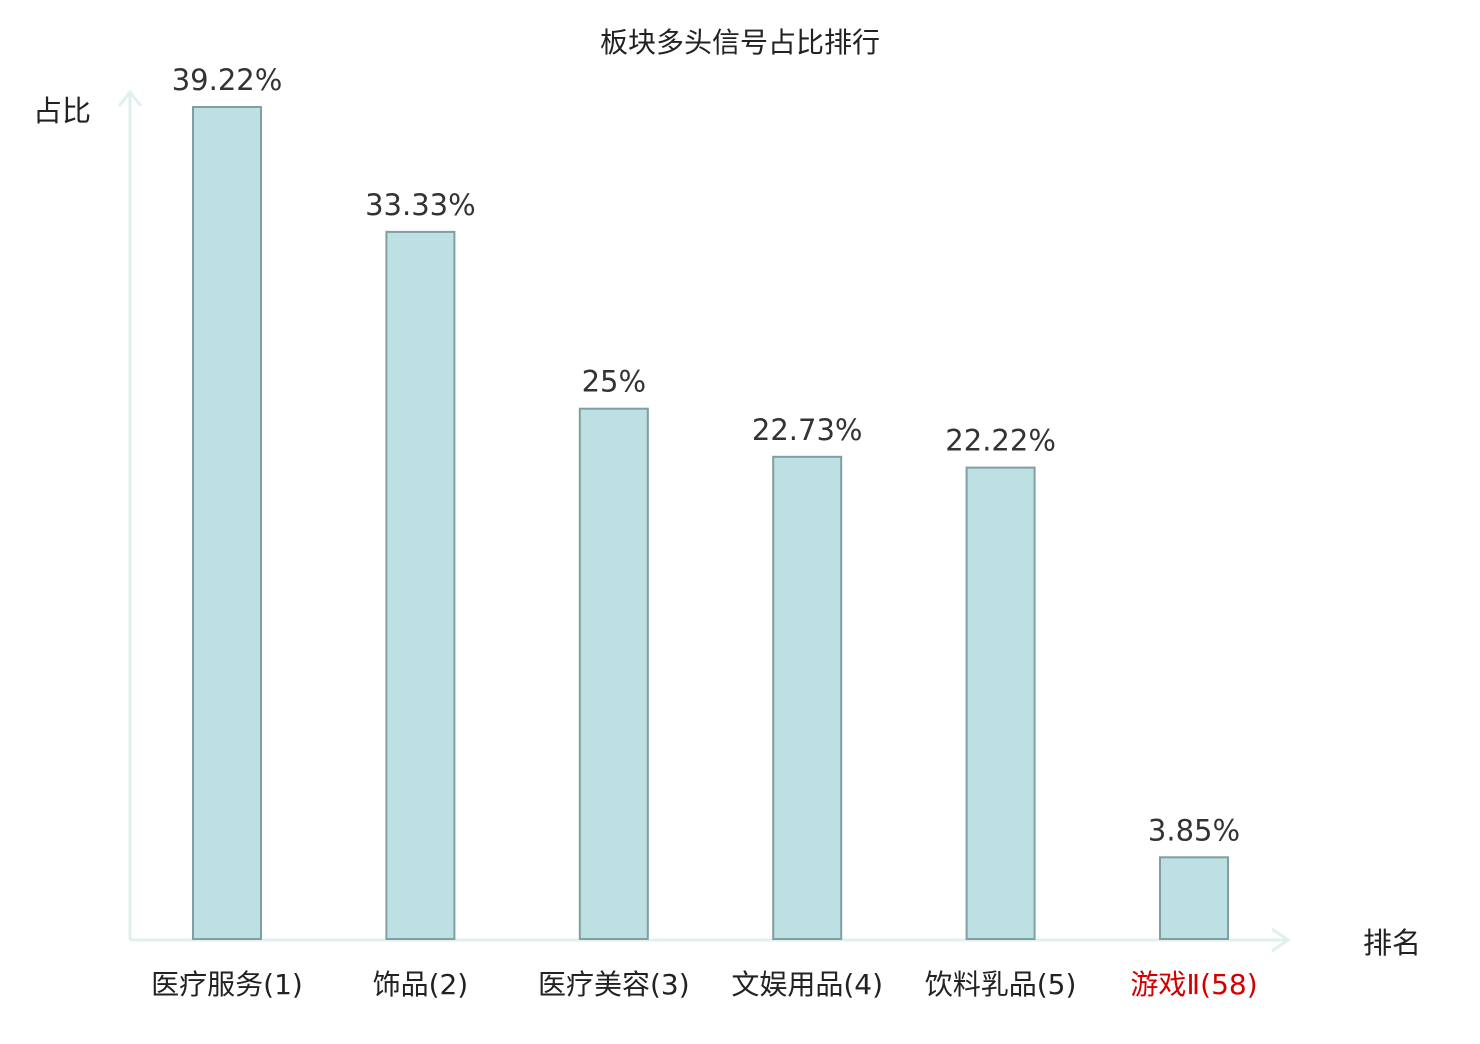 Image resolution: width=1480 pixels, height=1044 pixels. What do you see at coordinates (614, 984) in the screenshot?
I see `category-label-3: 医疗美容(3)` at bounding box center [614, 984].